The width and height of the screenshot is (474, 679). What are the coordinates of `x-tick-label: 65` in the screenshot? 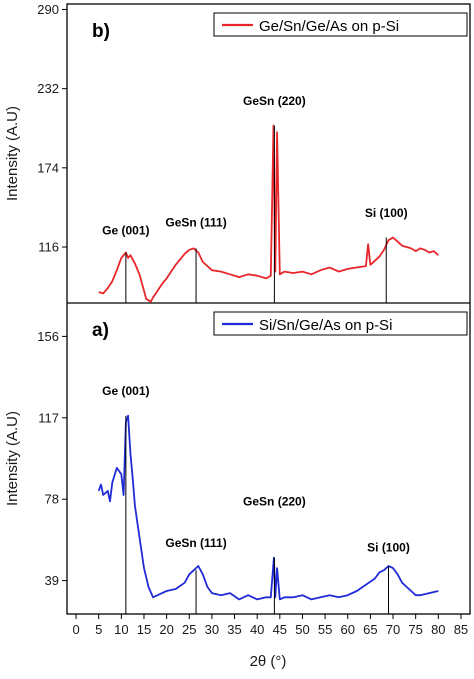 It's located at (370, 629).